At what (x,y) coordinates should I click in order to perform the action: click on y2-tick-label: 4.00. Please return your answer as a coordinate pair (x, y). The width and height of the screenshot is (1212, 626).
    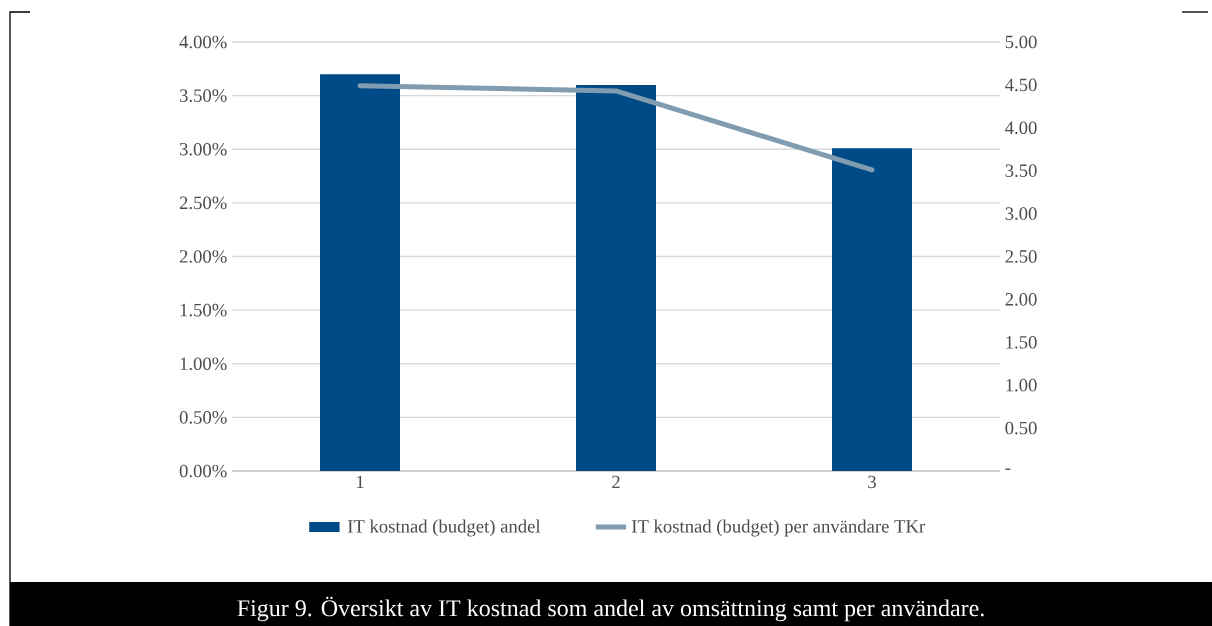
    Looking at the image, I should click on (1021, 128).